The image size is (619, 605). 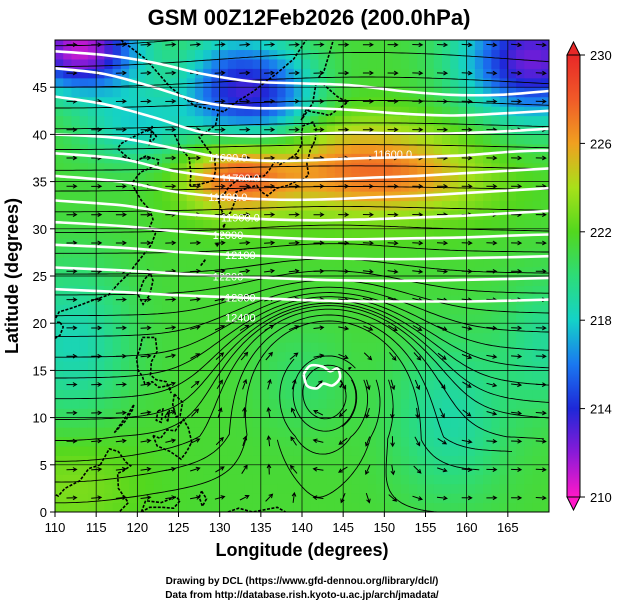 What do you see at coordinates (96, 527) in the screenshot?
I see `x-tick-label: 115` at bounding box center [96, 527].